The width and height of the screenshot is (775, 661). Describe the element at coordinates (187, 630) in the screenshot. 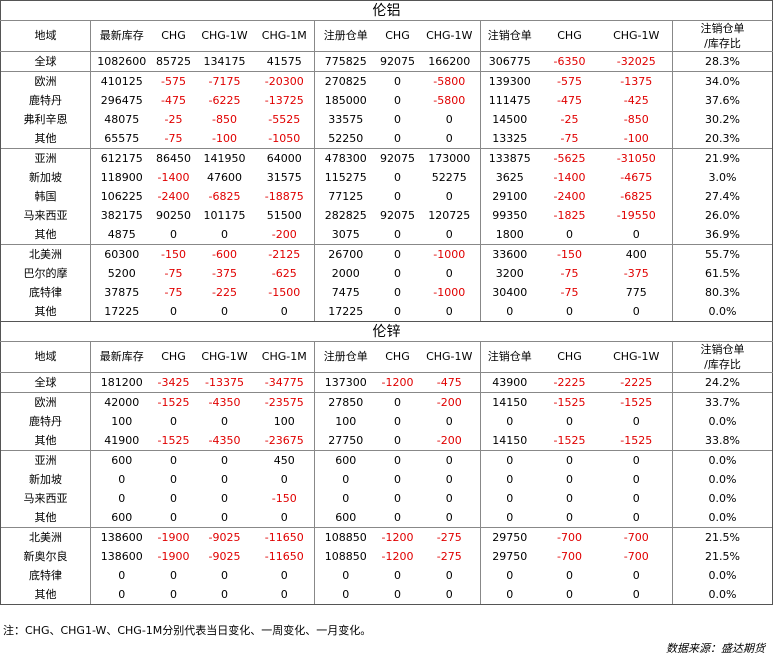

I see `footnote: 注：CHG、CHG1-W、CHG-1M分别代表当日变化、一周变化、一月变化。` at that location.